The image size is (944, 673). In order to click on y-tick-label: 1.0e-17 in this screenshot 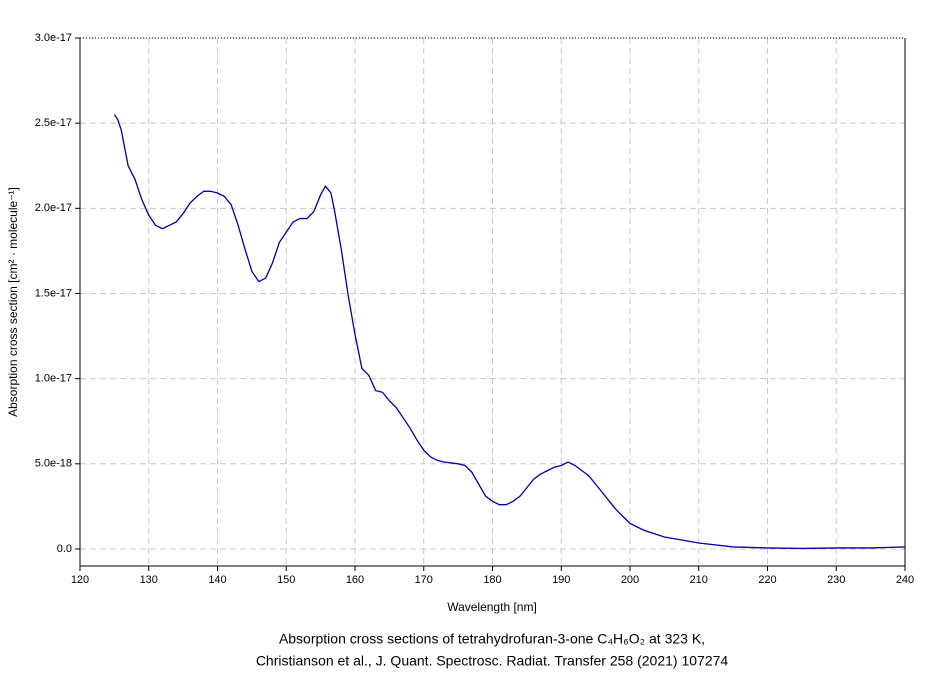, I will do `click(53, 379)`.